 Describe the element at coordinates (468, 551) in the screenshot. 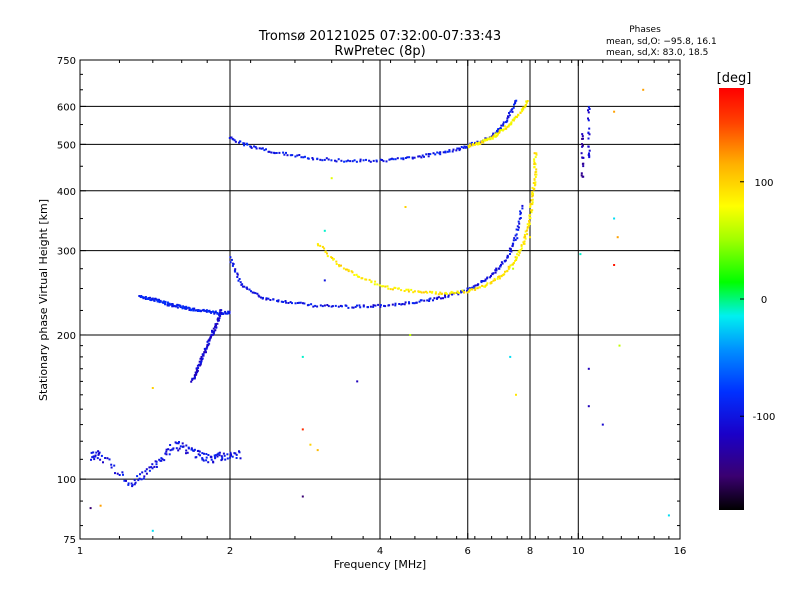

I see `x-tick-label: 6` at that location.